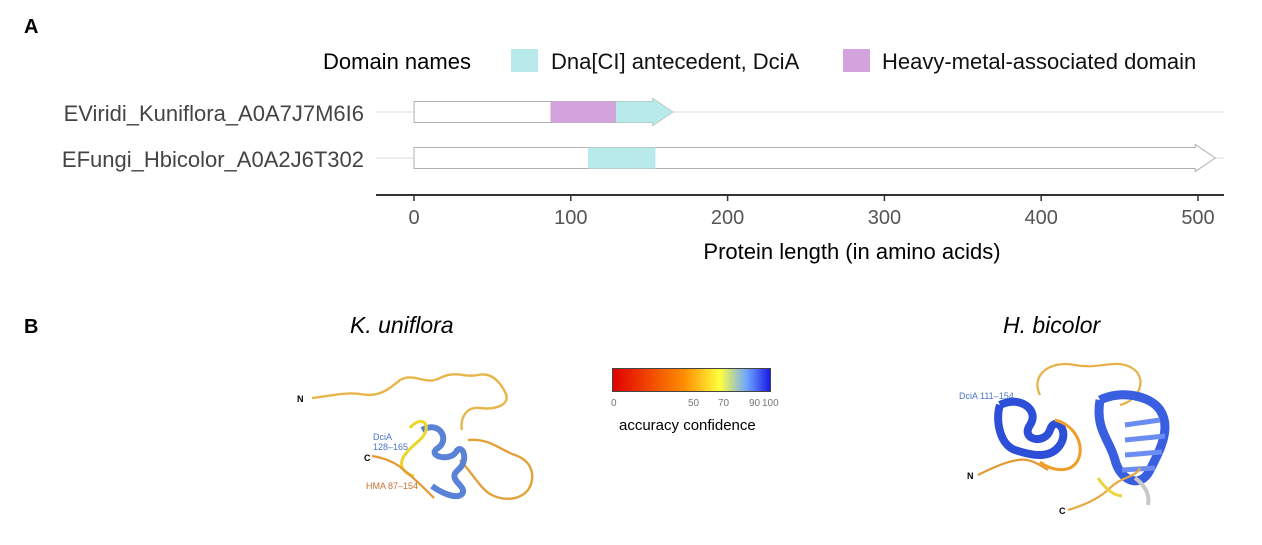 This screenshot has width=1262, height=545. Describe the element at coordinates (724, 403) in the screenshot. I see `colorbar-tick: 70` at that location.